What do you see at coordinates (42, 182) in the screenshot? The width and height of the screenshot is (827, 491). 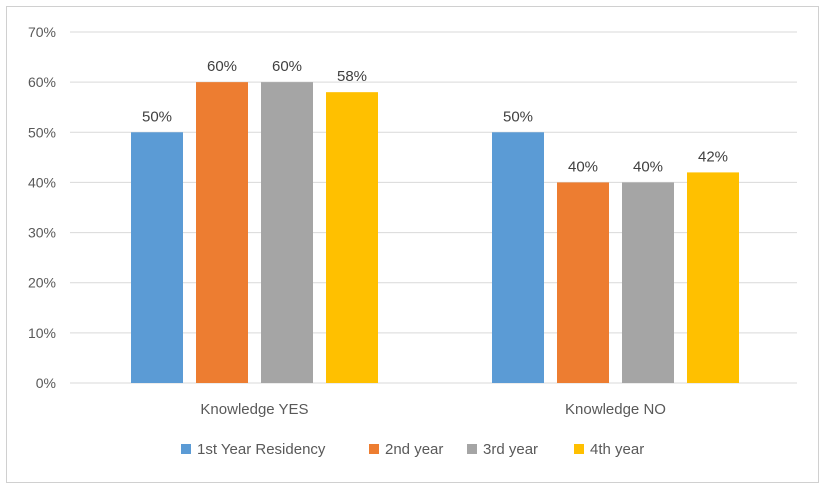 I see `y-tick-label-40: 40%` at bounding box center [42, 182].